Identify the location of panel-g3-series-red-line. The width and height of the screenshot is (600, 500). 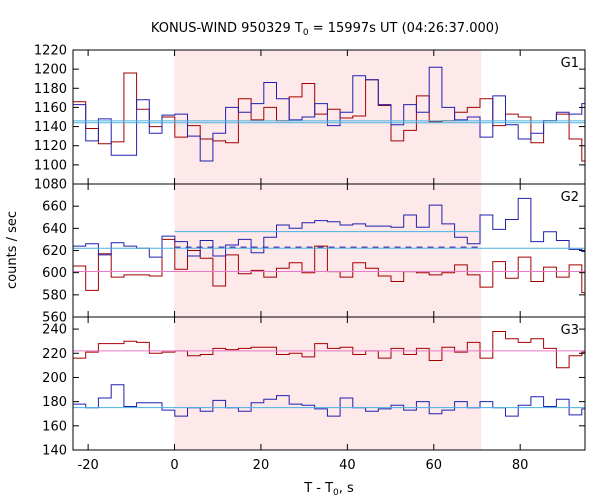
(329, 350).